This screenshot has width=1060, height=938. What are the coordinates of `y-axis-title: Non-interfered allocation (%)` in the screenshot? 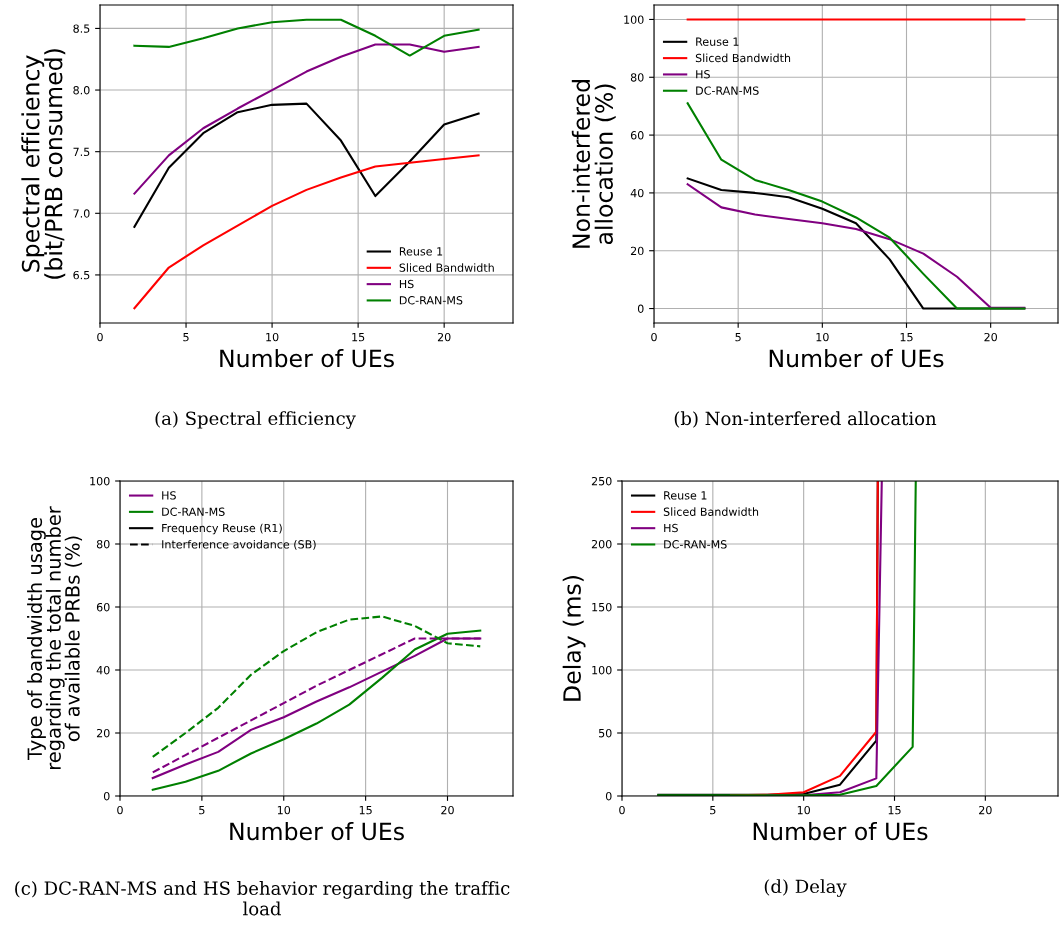 It's located at (593, 164).